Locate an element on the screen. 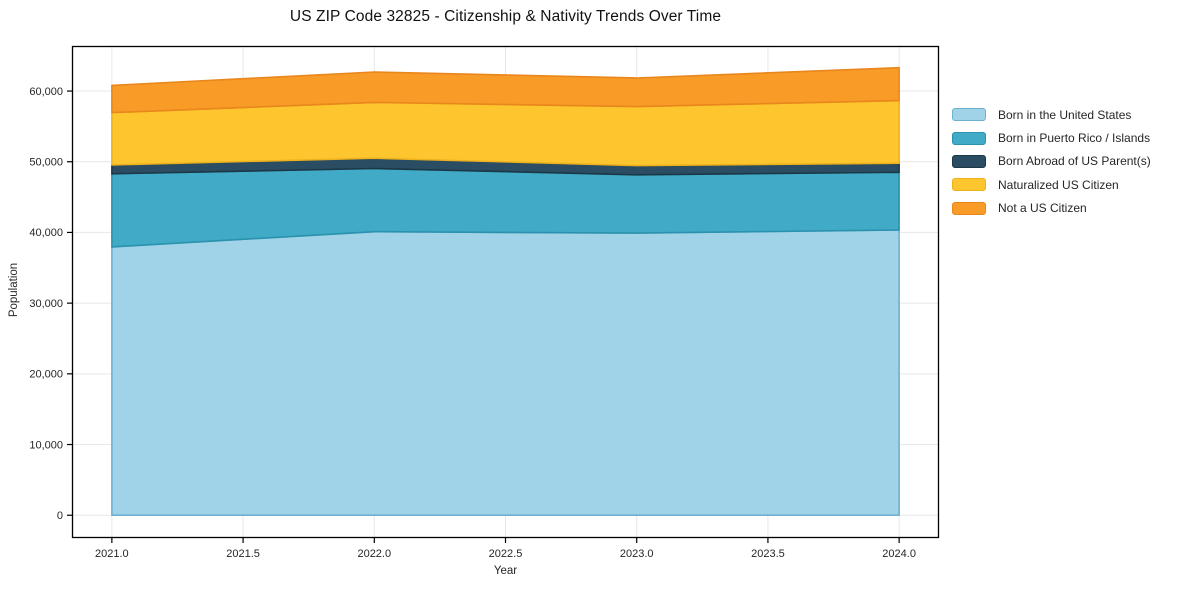 The width and height of the screenshot is (1189, 590). y-tick-label: 40,000 is located at coordinates (46, 233).